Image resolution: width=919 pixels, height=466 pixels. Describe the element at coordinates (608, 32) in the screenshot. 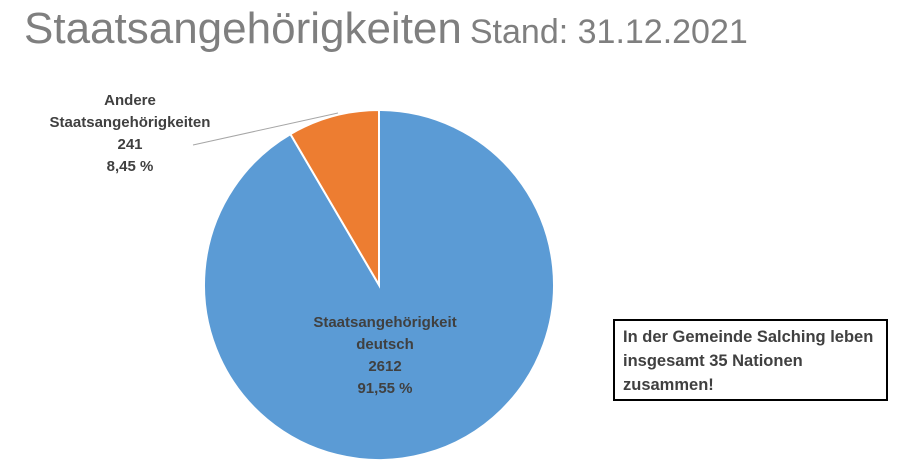

I see `chart-subtitle: Stand: 31.12.2021` at that location.